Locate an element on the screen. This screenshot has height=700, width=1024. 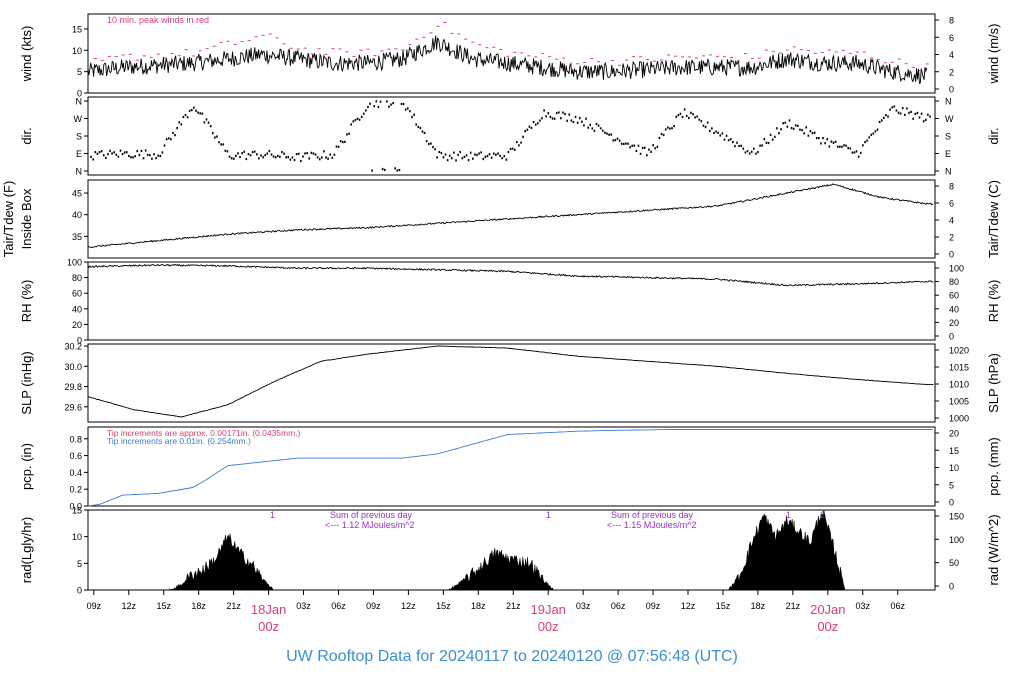
y-tick-label-right: 8 is located at coordinates (951, 187).